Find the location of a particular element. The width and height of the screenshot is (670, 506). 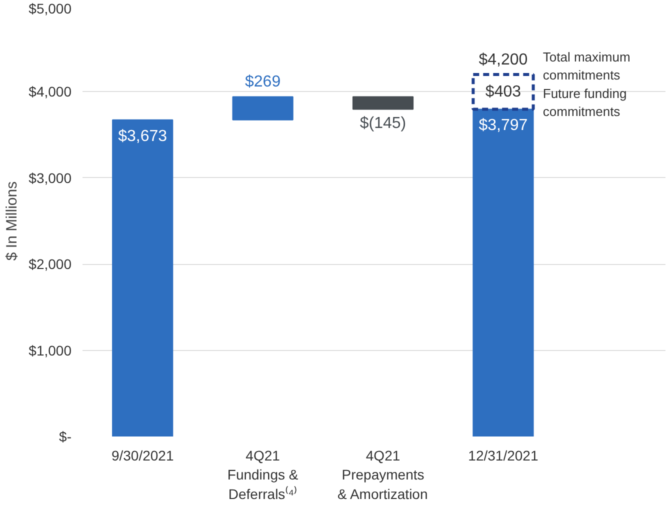

data-label: $3,673 is located at coordinates (143, 136).